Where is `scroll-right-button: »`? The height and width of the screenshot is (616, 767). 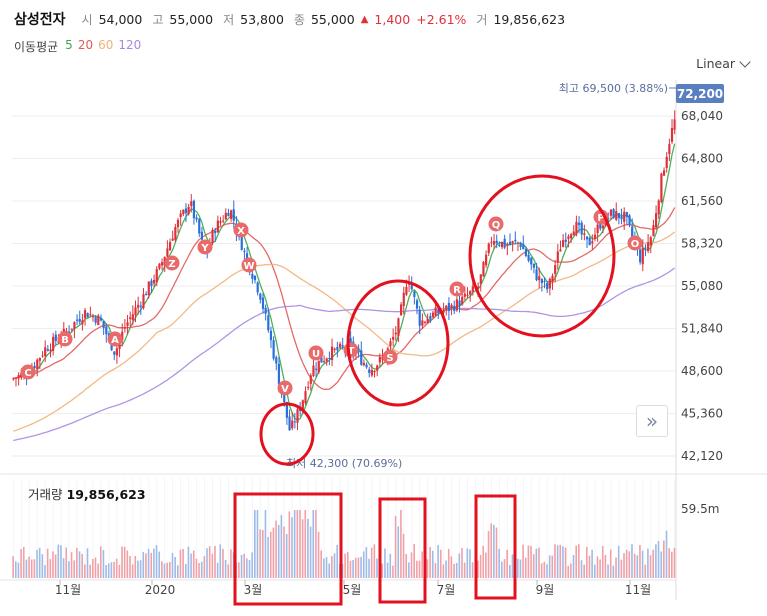
scroll-right-button: » is located at coordinates (652, 421).